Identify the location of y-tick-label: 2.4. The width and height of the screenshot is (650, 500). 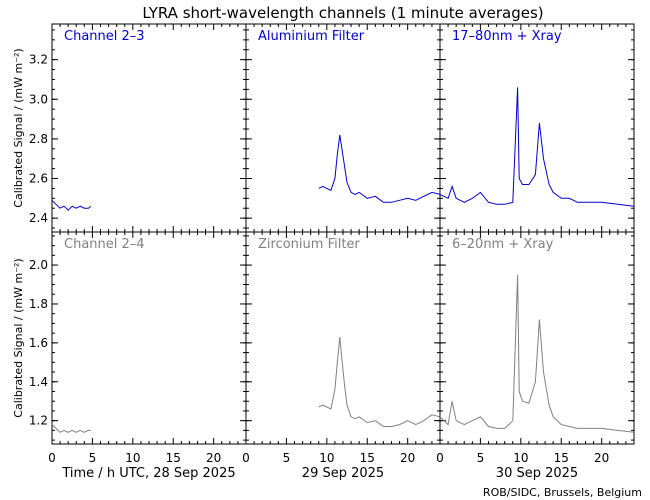
(38, 218).